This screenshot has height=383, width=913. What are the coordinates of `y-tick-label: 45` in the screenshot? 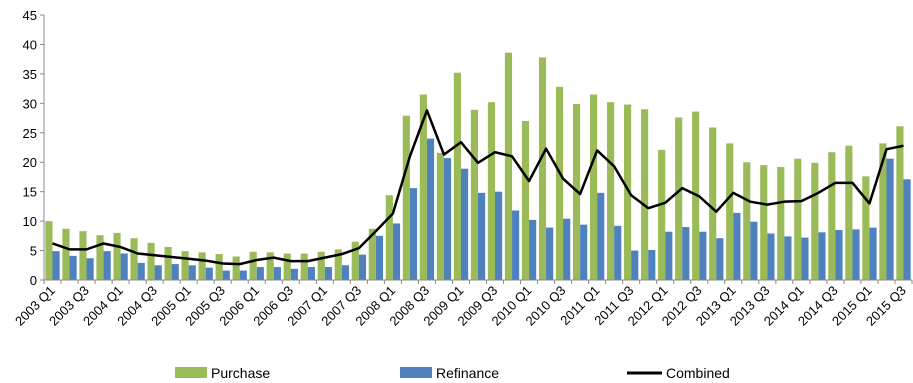 It's located at (30, 15).